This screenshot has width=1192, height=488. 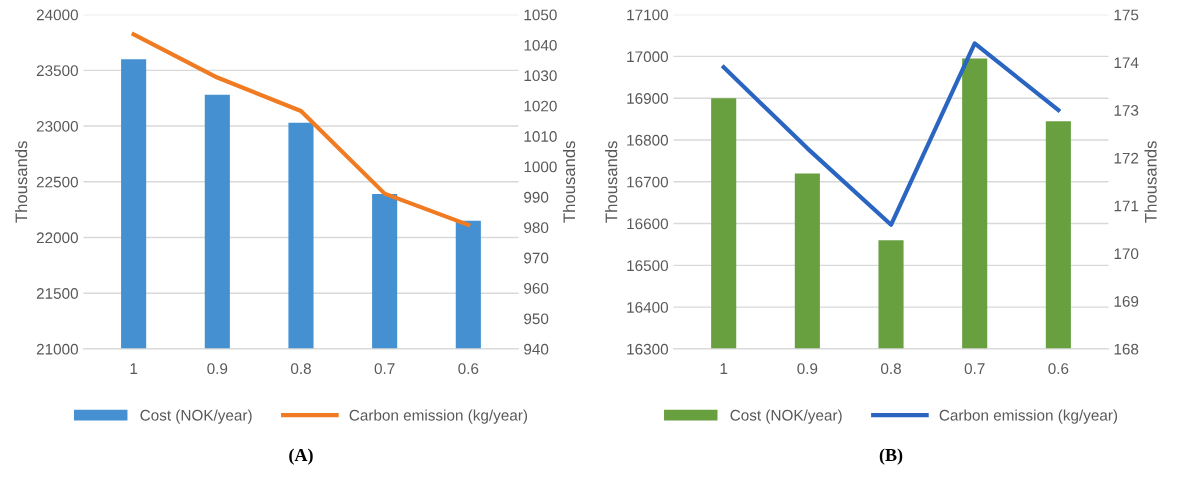 What do you see at coordinates (540, 45) in the screenshot?
I see `y2-tick-label: 1040` at bounding box center [540, 45].